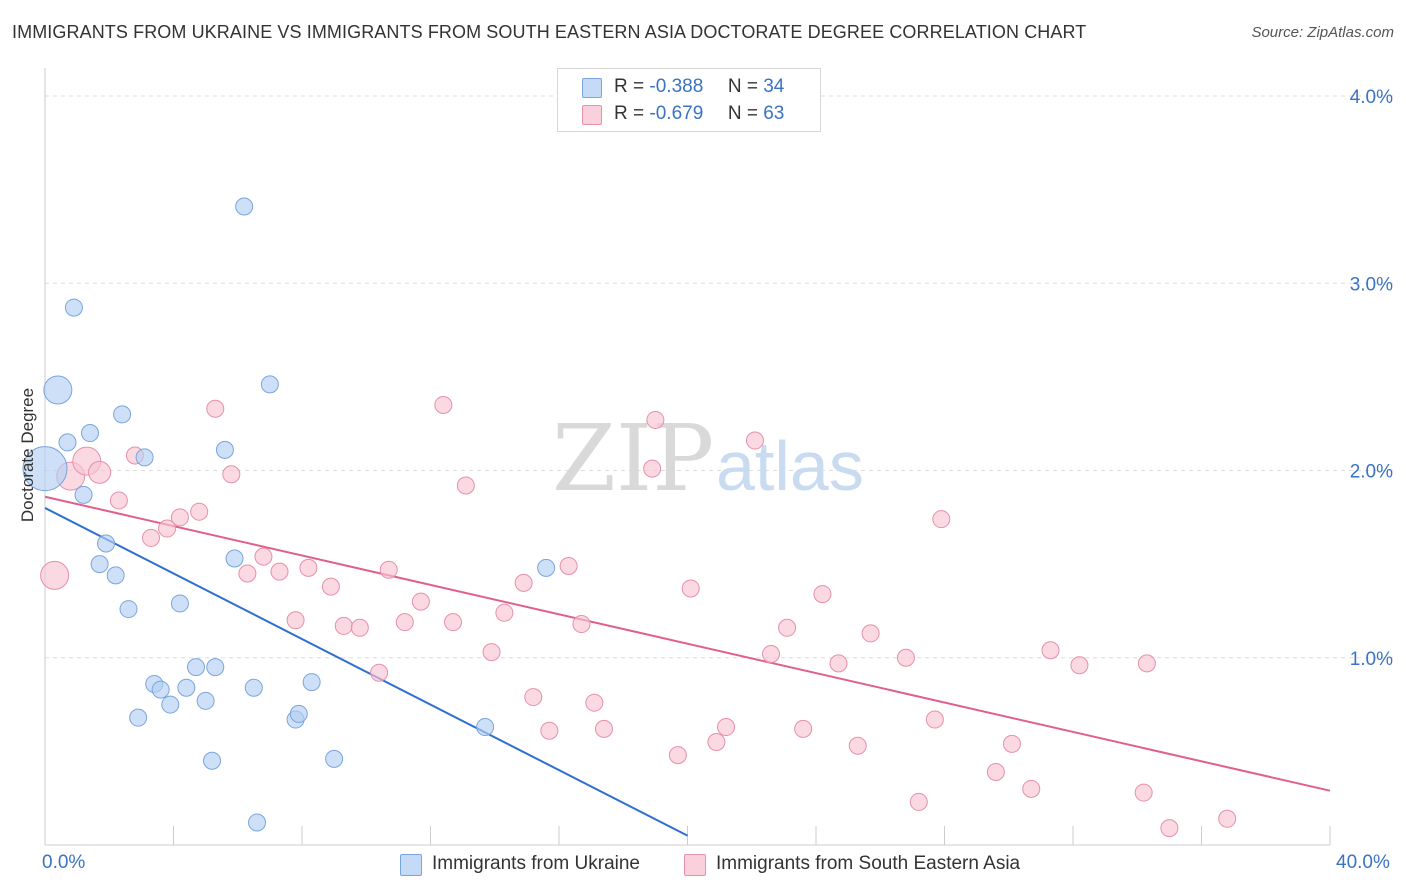 This screenshot has width=1406, height=892. I want to click on bottom-legend-swatch-ukraine, so click(411, 865).